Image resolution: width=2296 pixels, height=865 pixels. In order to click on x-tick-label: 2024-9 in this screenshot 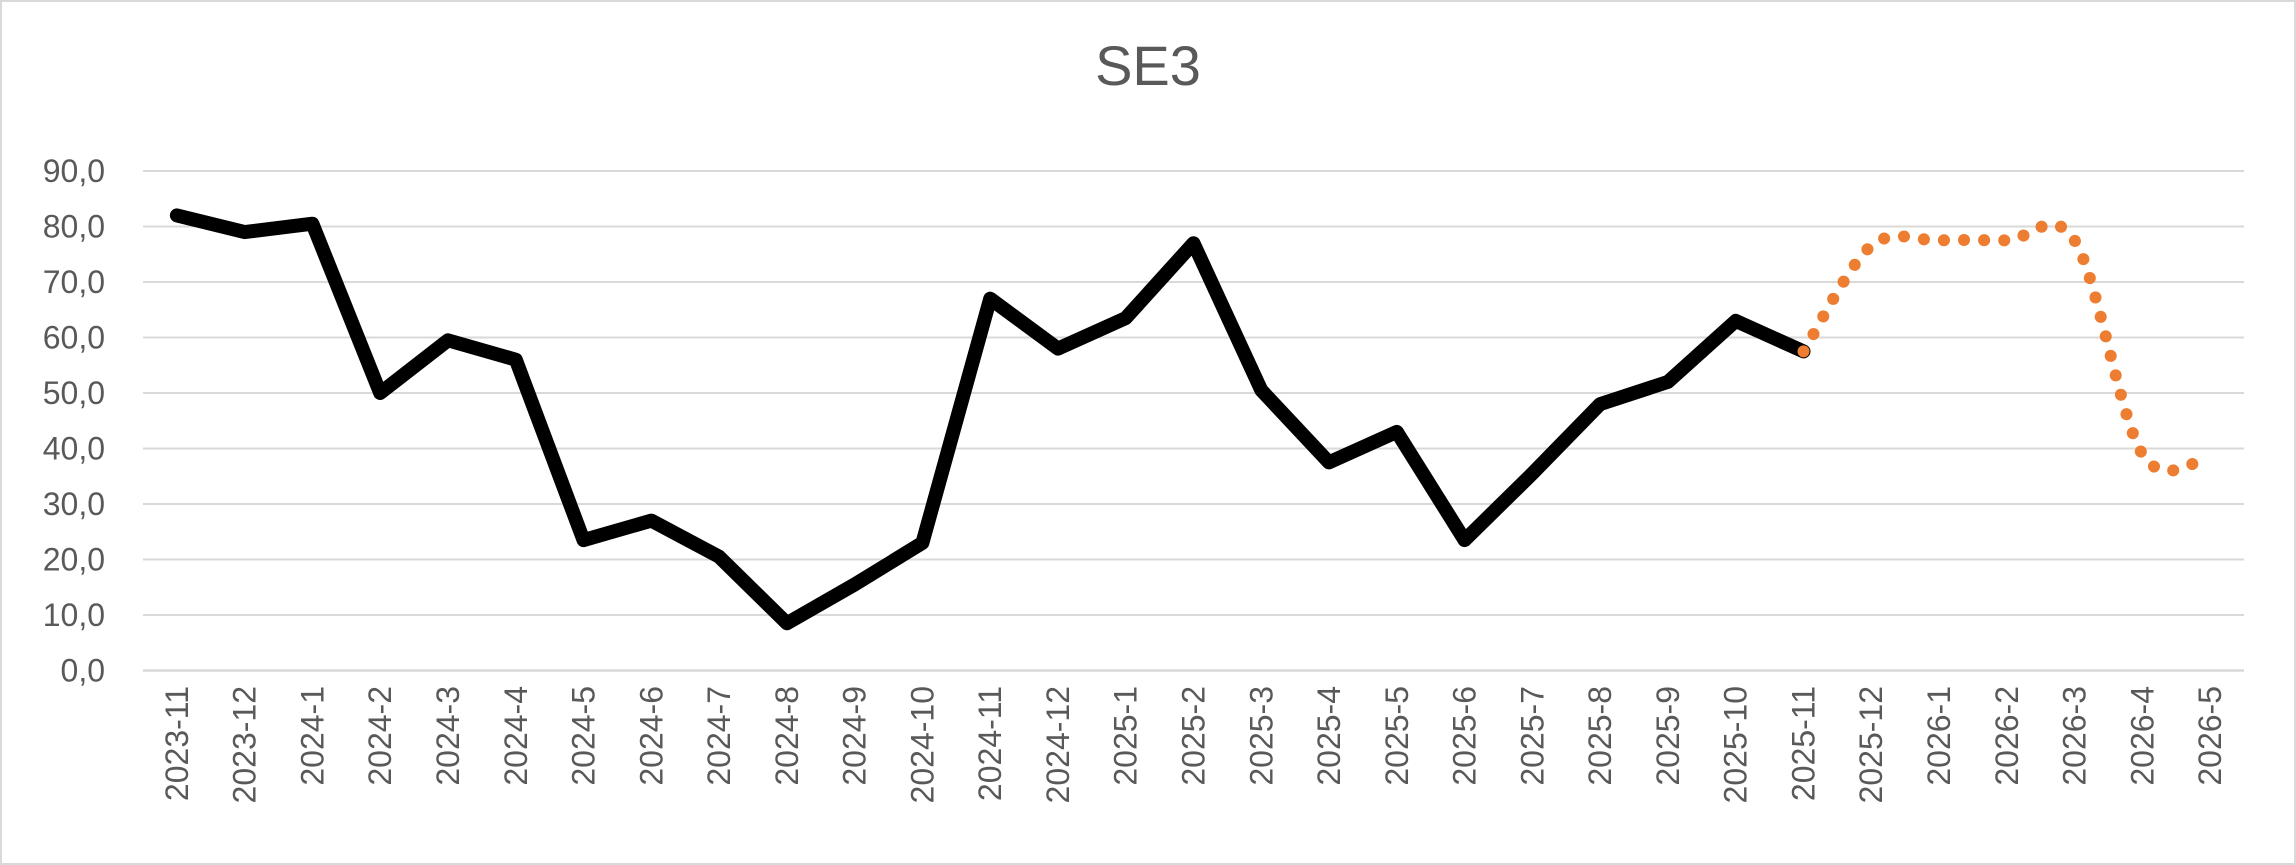, I will do `click(855, 736)`.